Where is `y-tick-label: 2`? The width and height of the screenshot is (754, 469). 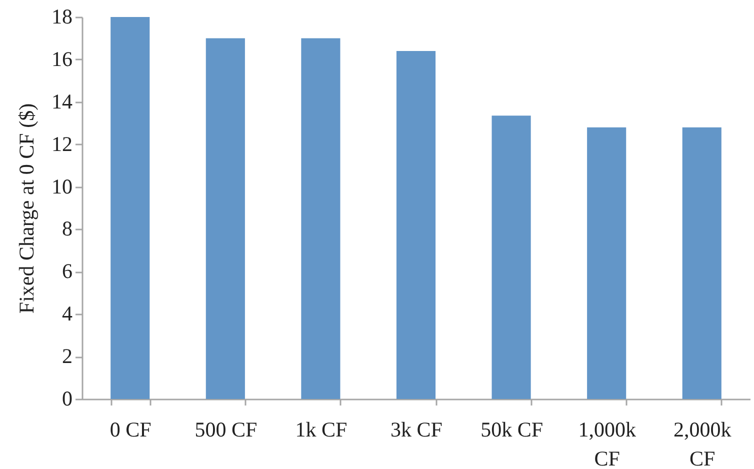 y-tick-label: 2 is located at coordinates (67, 356).